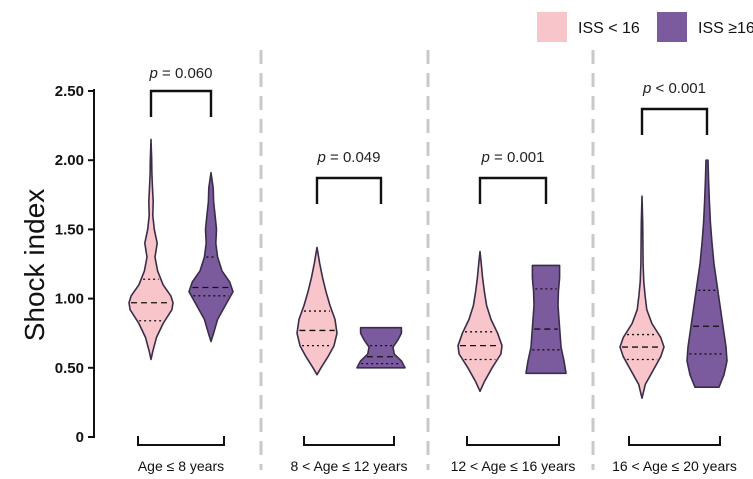  I want to click on y-axis-label: Shock index, so click(34, 265).